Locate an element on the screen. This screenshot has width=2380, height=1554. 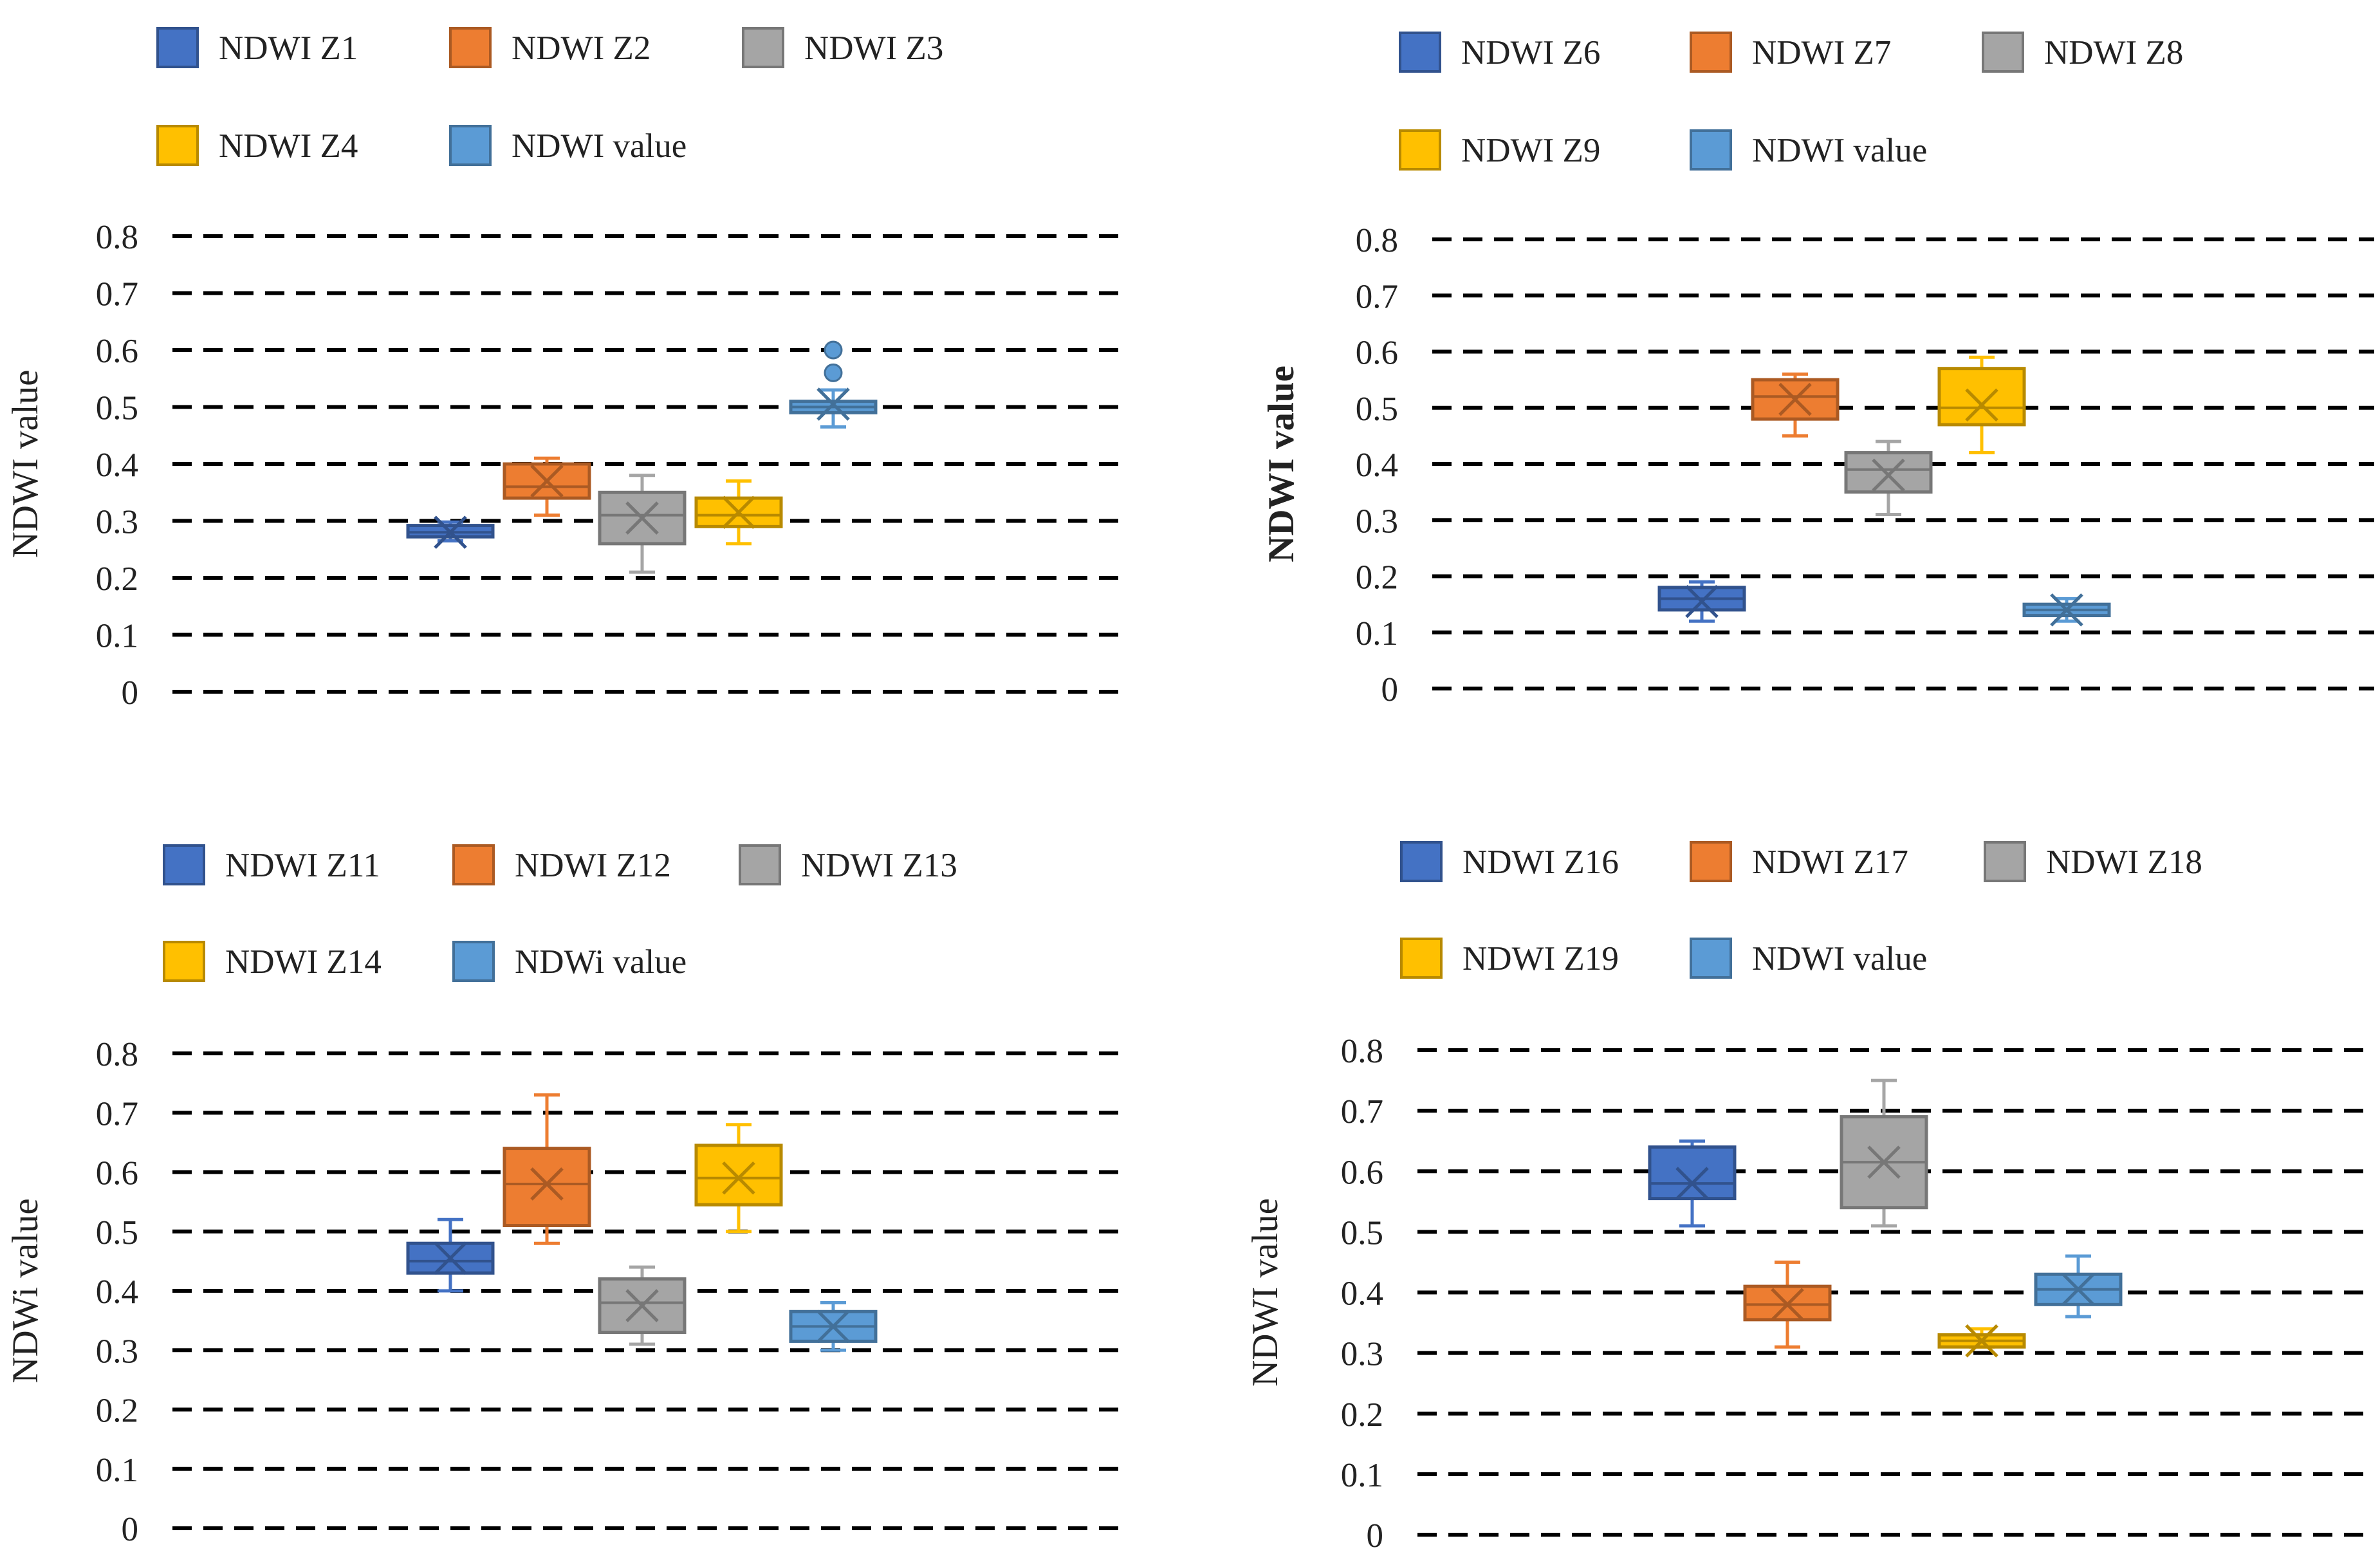
legend-item: NDWI Z6 is located at coordinates (1499, 52).